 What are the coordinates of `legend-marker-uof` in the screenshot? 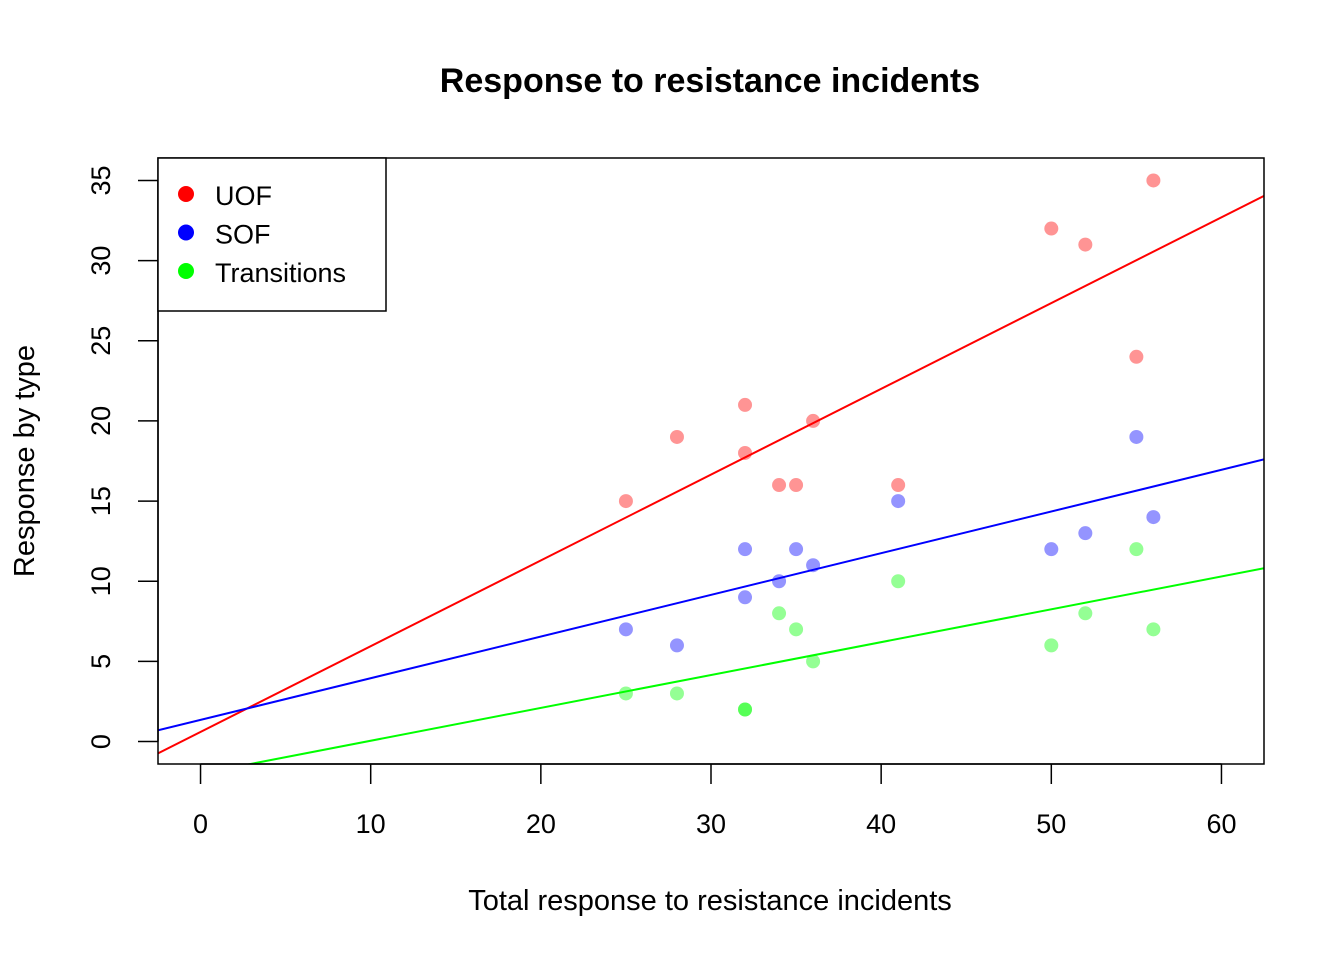 It's located at (186, 194).